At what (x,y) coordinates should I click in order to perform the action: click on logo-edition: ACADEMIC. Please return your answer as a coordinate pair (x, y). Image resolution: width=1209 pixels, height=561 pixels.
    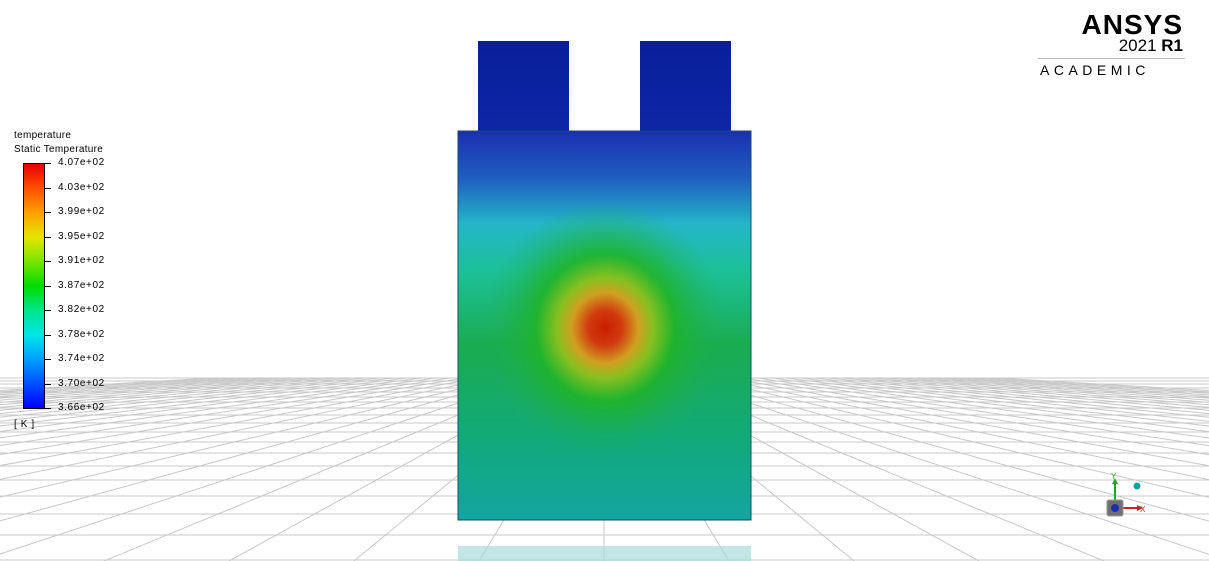
    Looking at the image, I should click on (1095, 70).